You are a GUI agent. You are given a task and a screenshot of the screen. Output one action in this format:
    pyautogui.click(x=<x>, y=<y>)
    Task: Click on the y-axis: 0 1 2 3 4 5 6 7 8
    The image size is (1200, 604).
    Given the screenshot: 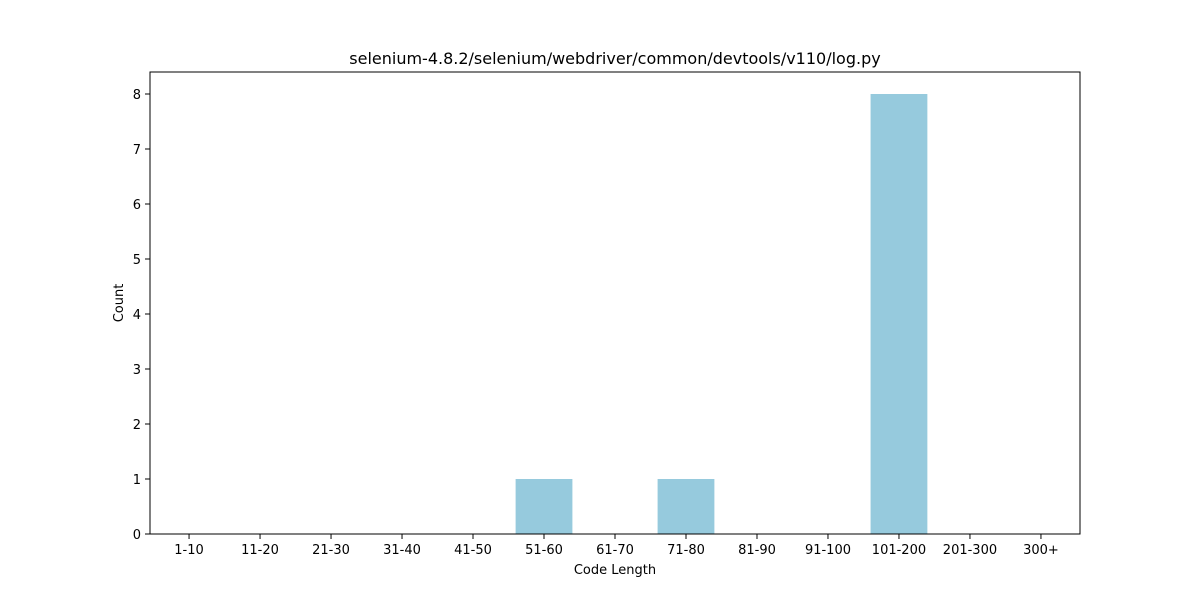 What is the action you would take?
    pyautogui.click(x=141, y=315)
    